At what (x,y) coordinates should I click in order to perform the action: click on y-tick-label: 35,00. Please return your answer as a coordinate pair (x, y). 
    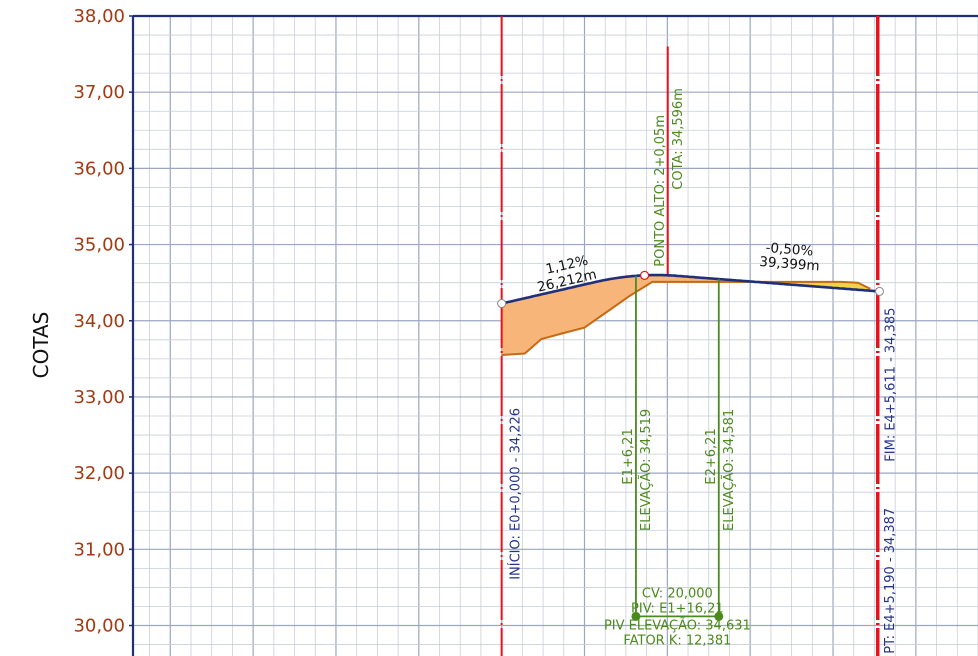
    Looking at the image, I should click on (99, 245).